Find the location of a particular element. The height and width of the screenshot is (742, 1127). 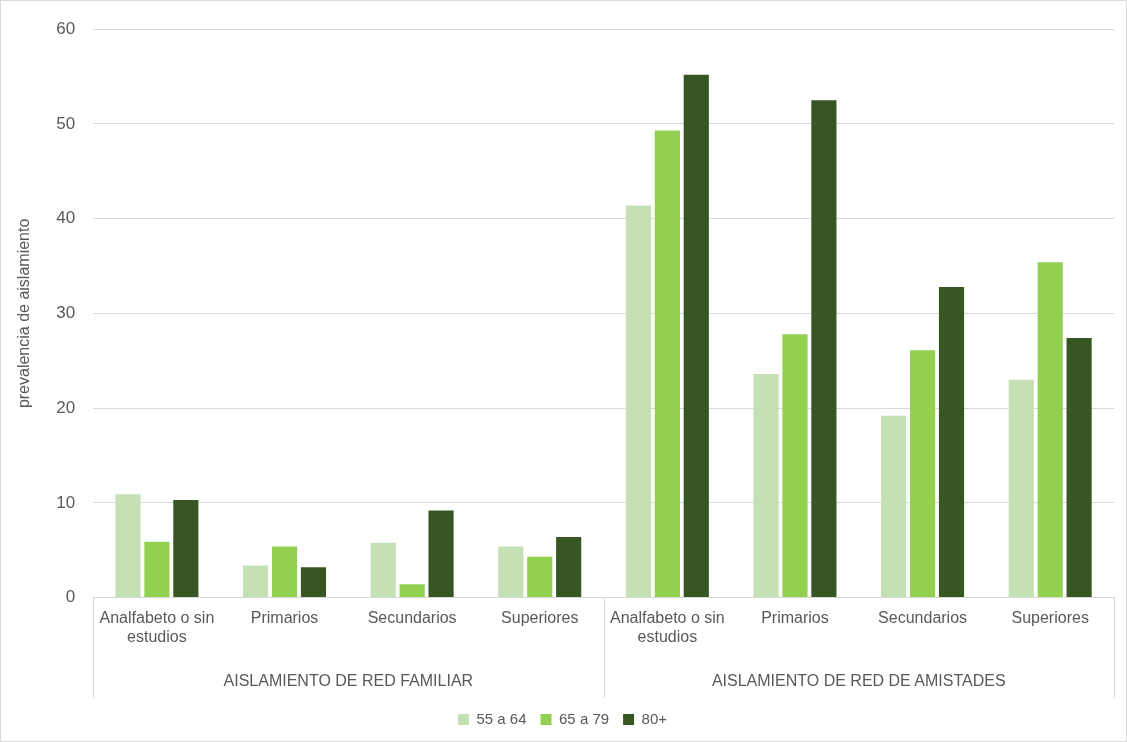

y-tick-label: 60 is located at coordinates (66, 28).